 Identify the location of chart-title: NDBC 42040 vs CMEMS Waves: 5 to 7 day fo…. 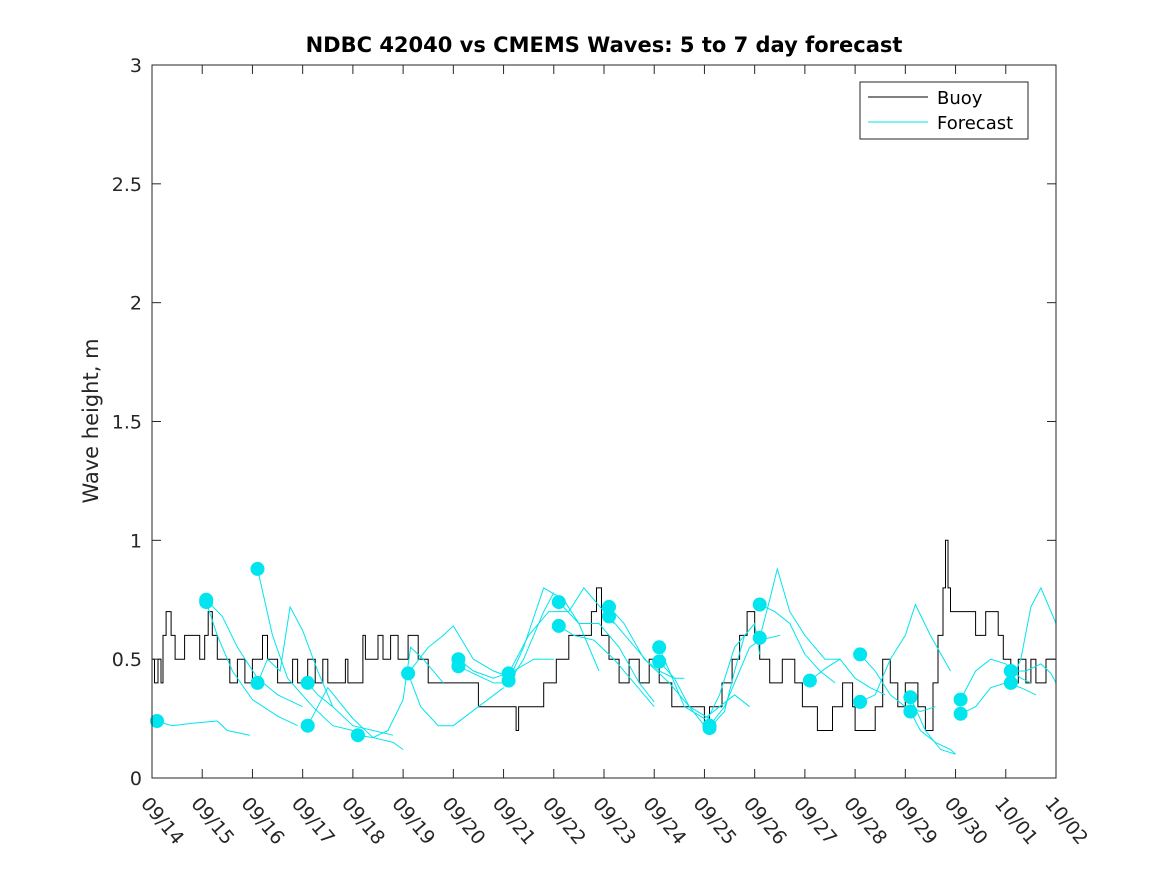
(604, 45).